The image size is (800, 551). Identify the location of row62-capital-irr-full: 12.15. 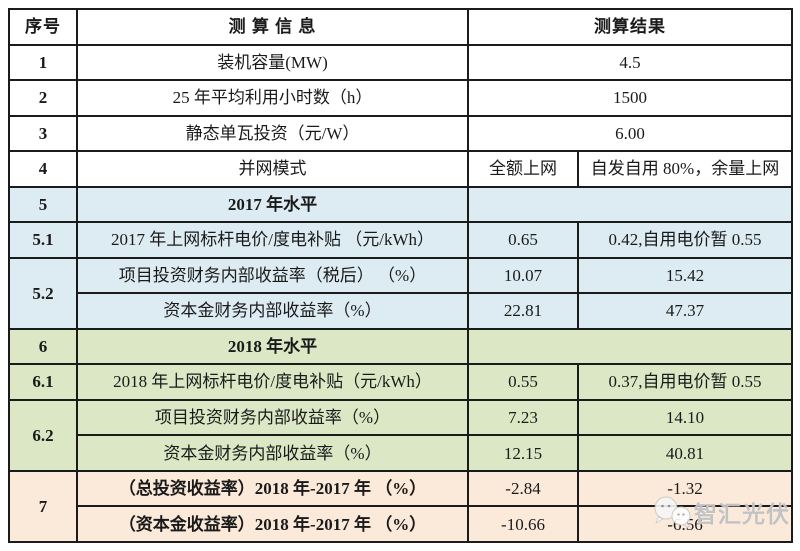
(523, 453).